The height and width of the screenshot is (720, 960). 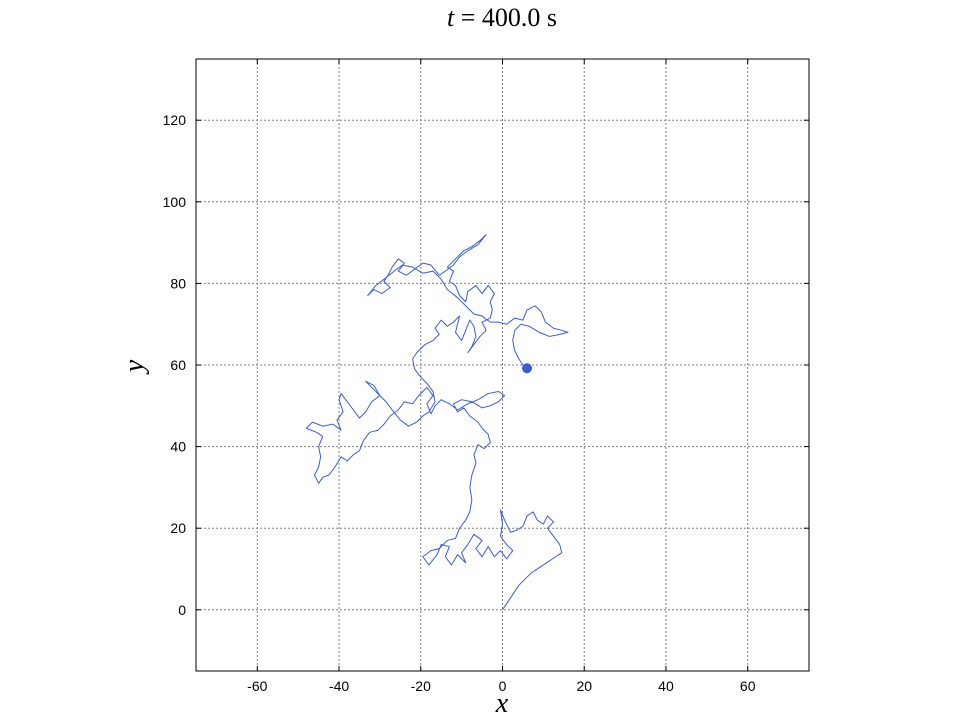 I want to click on x-tick-labels: -60 -40 -20 0 20 40 60, so click(x=501, y=686).